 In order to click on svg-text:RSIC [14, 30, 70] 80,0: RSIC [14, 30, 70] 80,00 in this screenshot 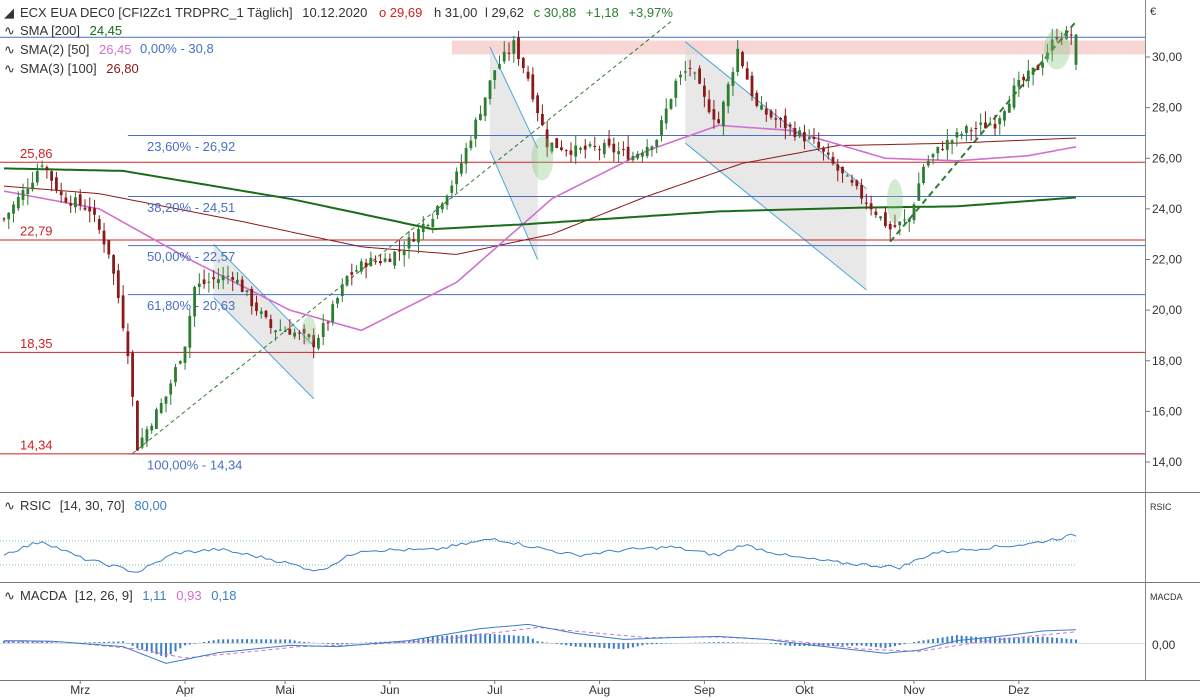, I will do `click(93, 505)`.